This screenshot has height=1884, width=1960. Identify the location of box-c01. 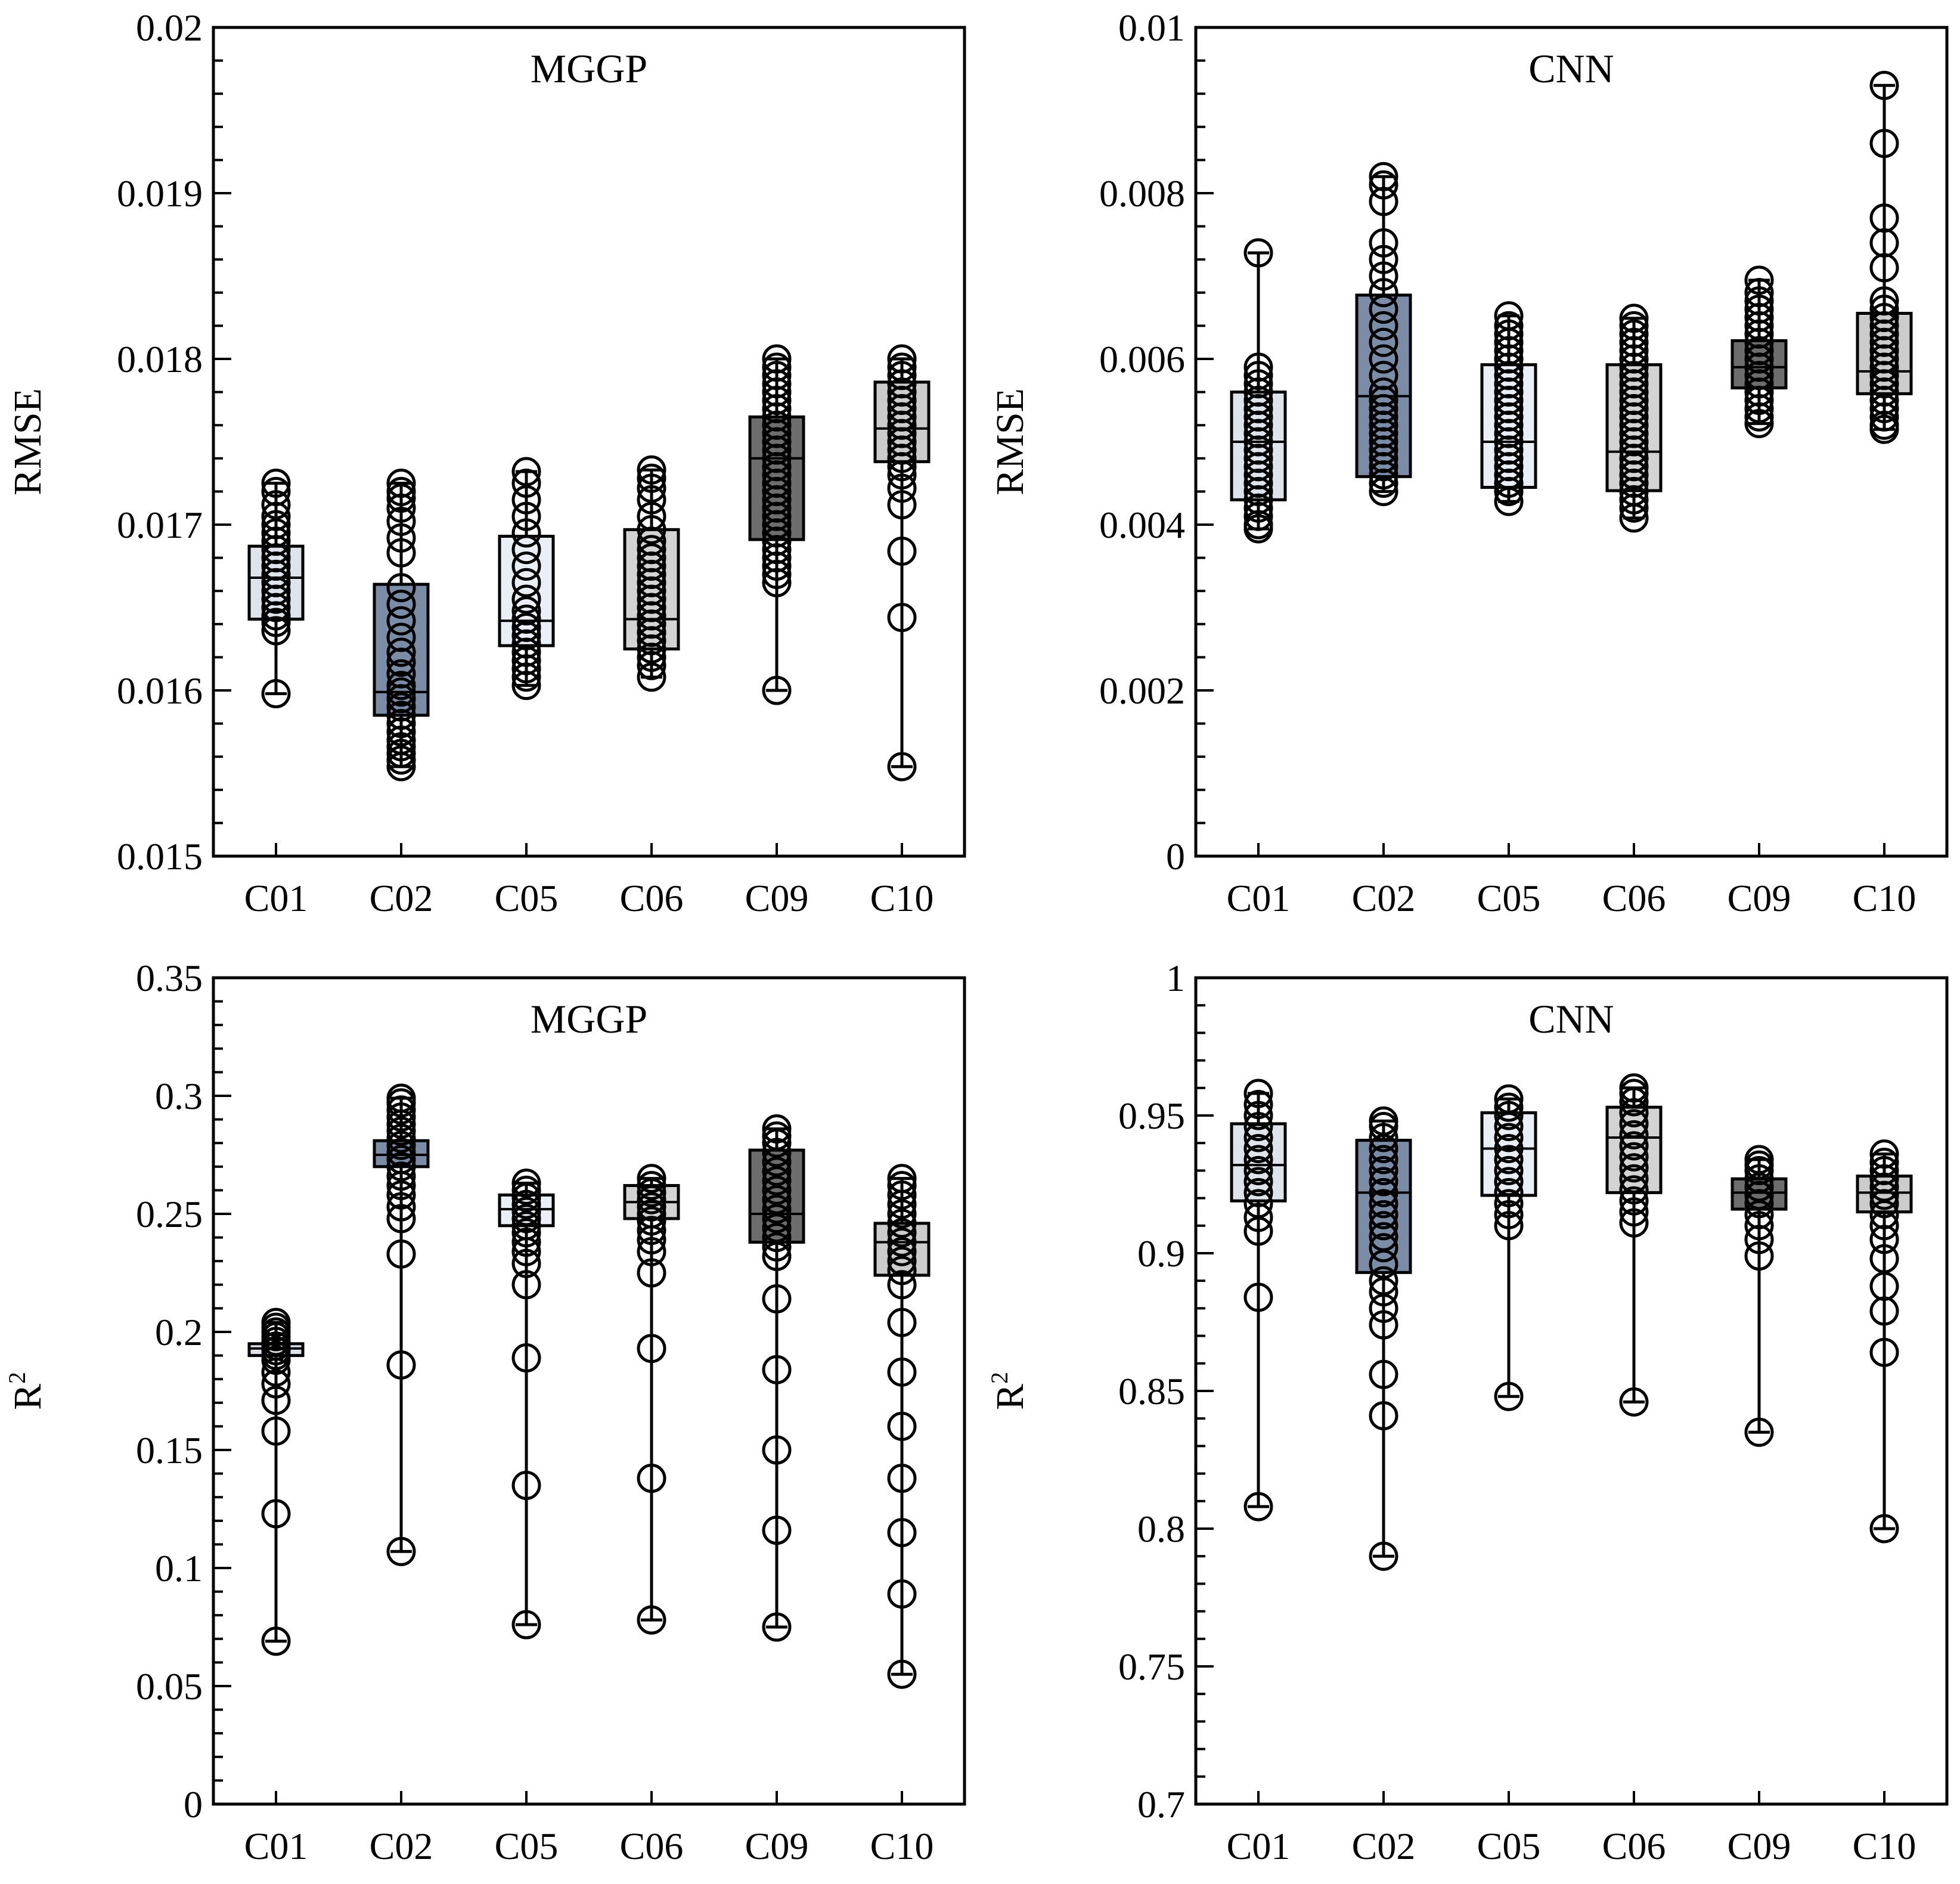
(276, 1481).